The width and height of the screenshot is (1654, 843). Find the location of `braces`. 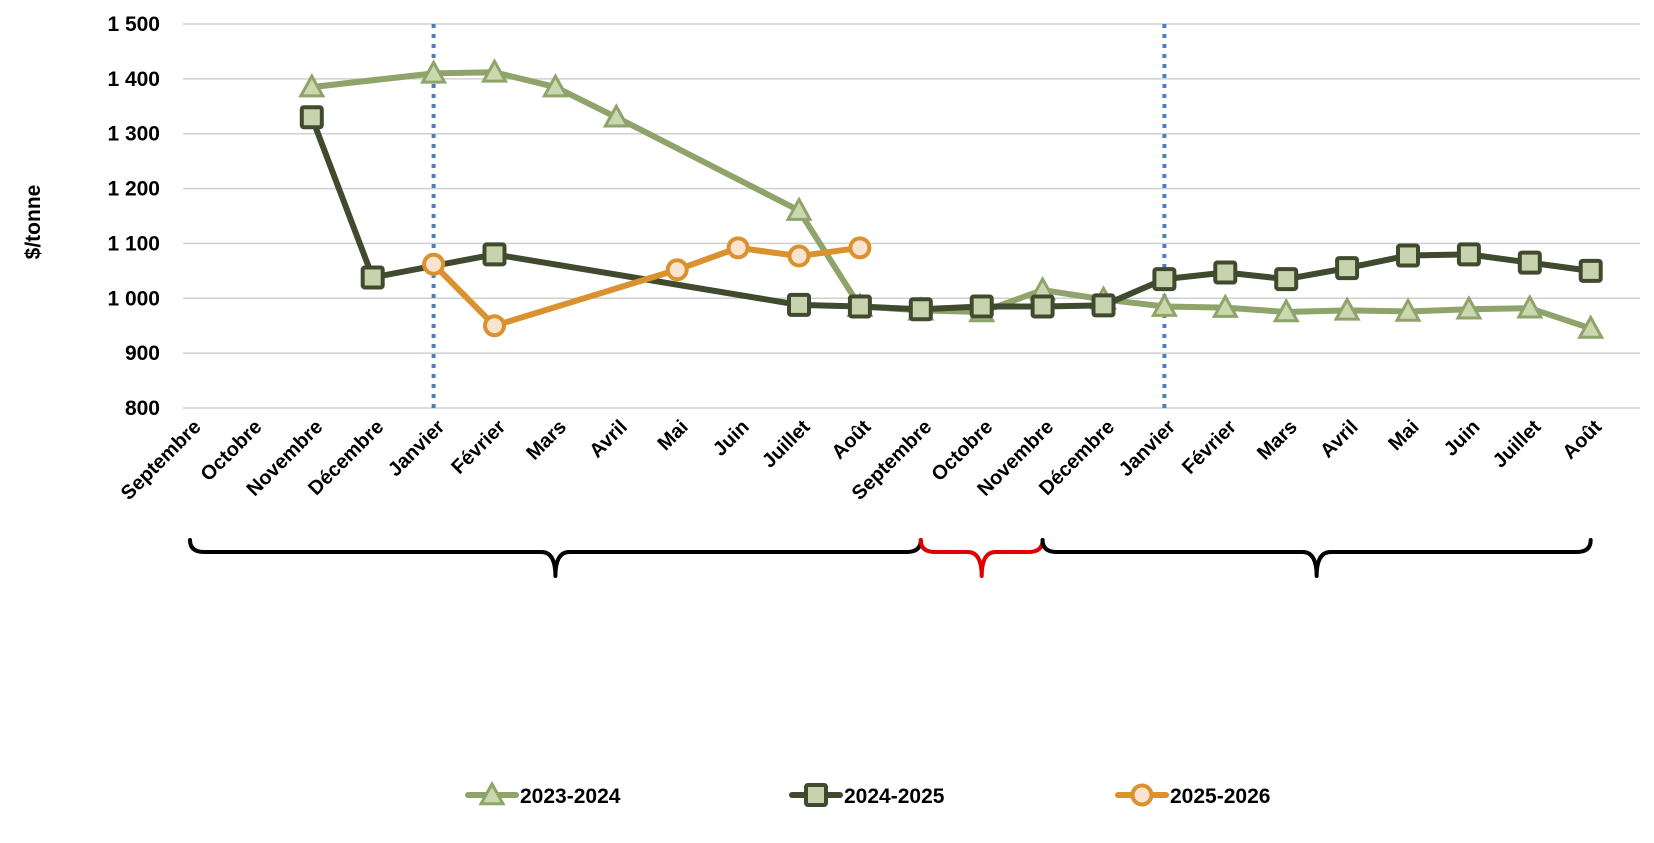

braces is located at coordinates (890, 558).